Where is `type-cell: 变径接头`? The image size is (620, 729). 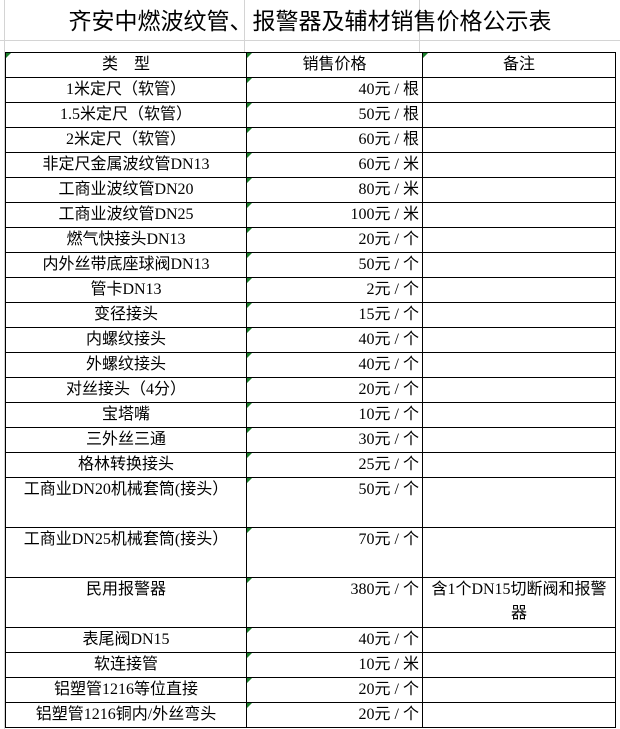
type-cell: 变径接头 is located at coordinates (126, 315).